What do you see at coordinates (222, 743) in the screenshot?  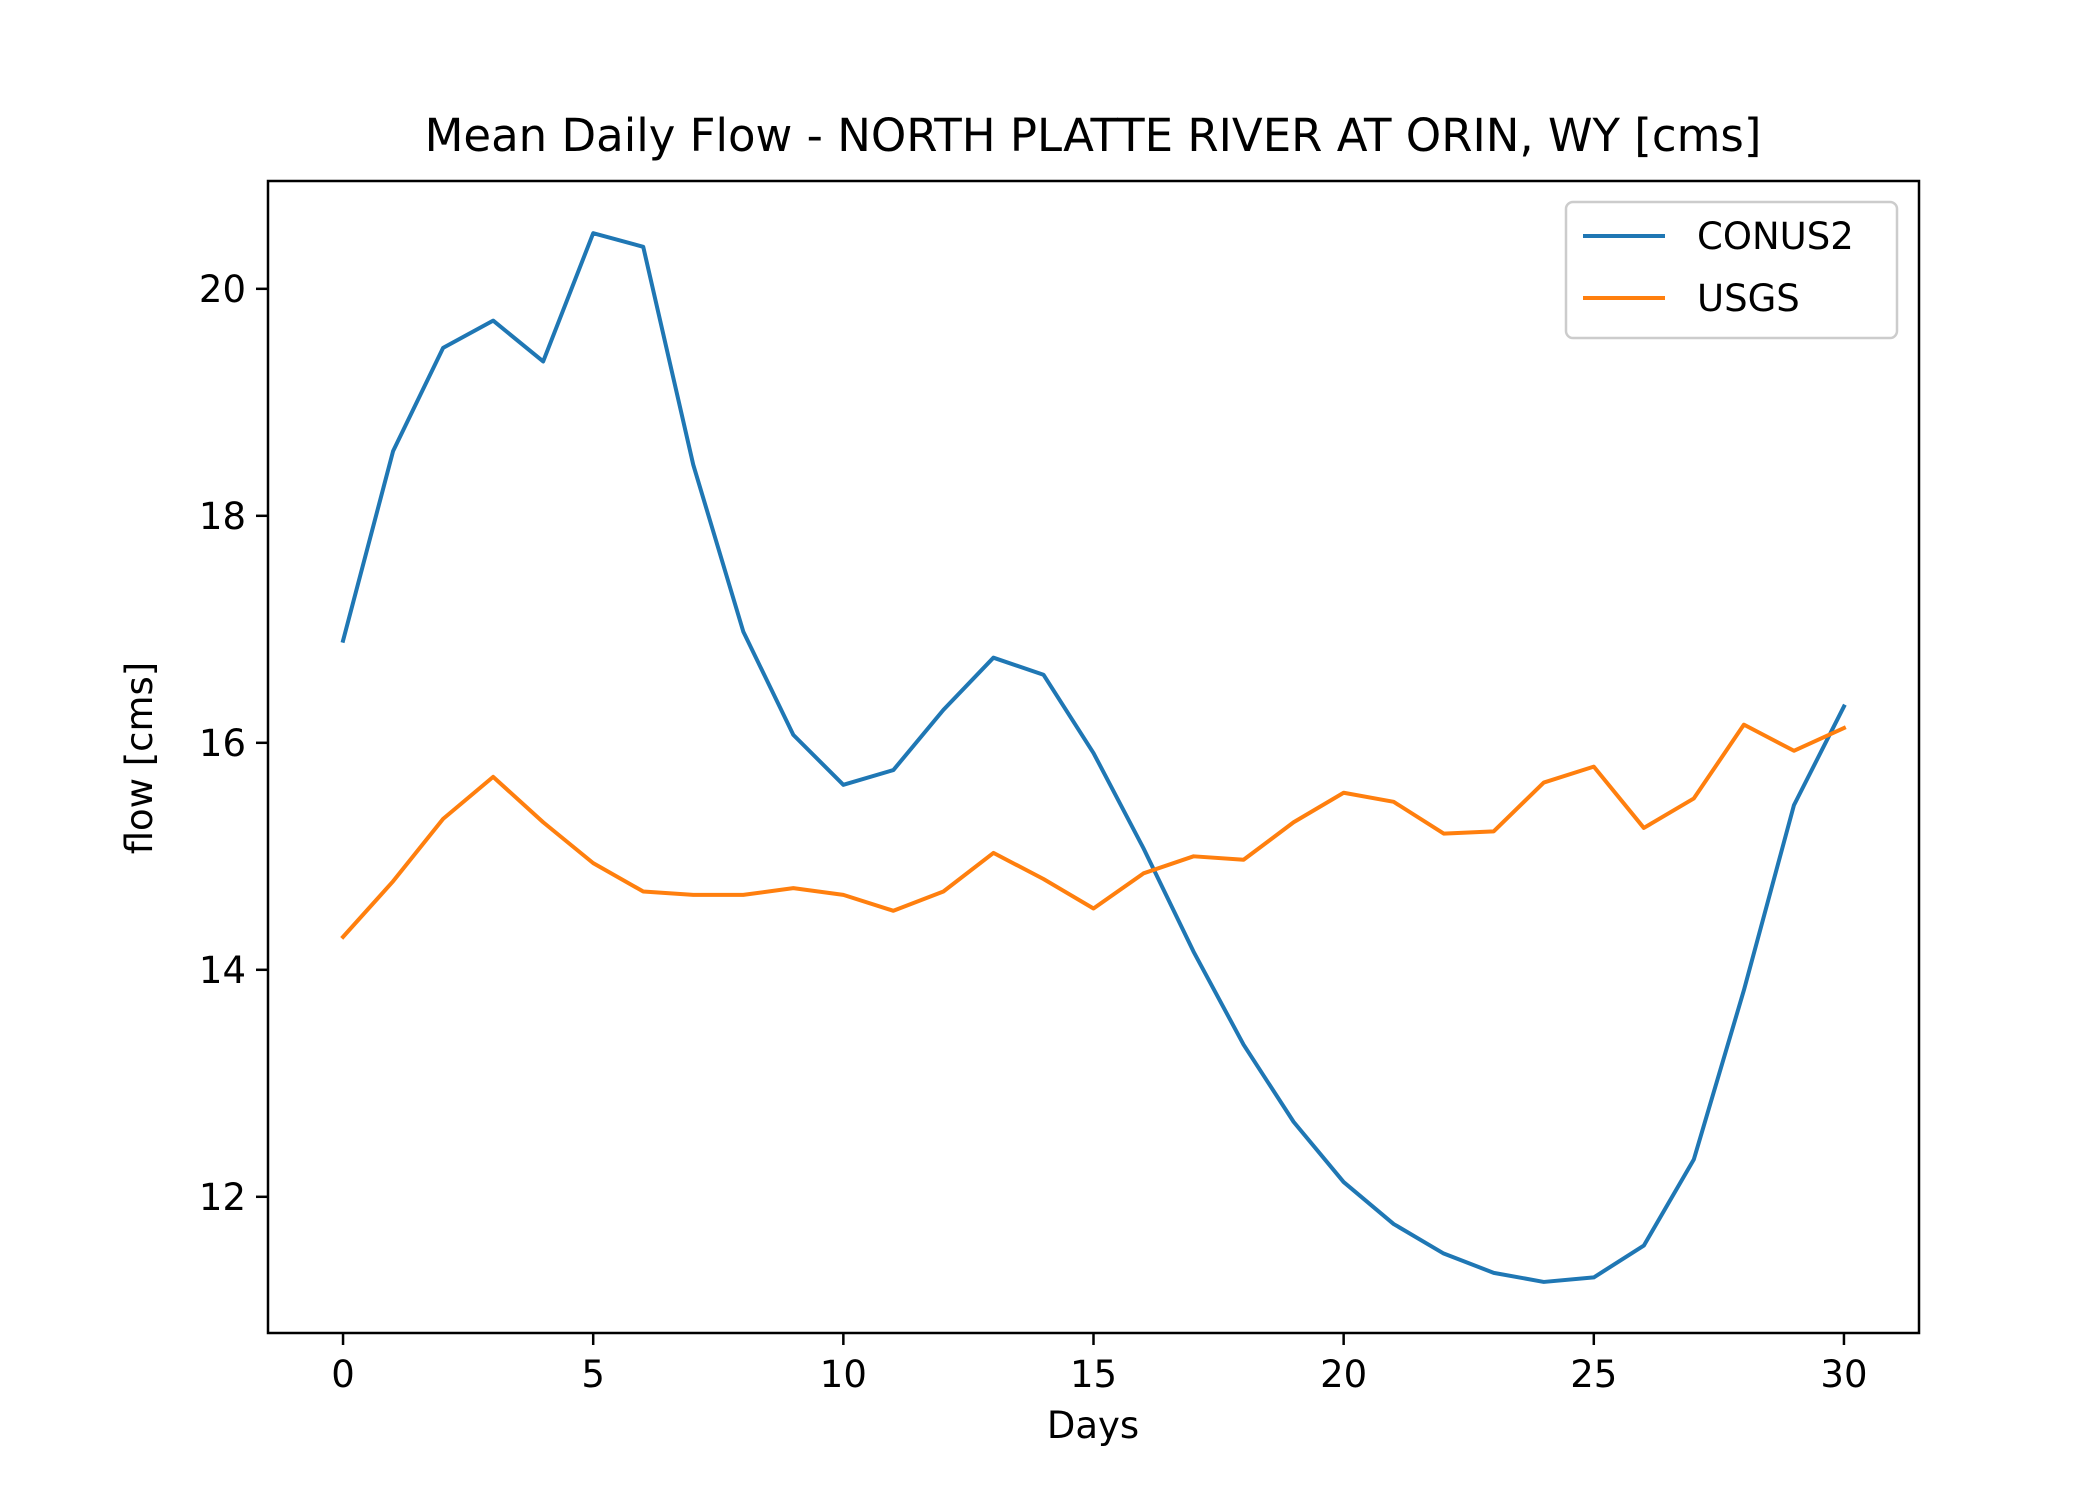 I see `y-tick-label: 16` at bounding box center [222, 743].